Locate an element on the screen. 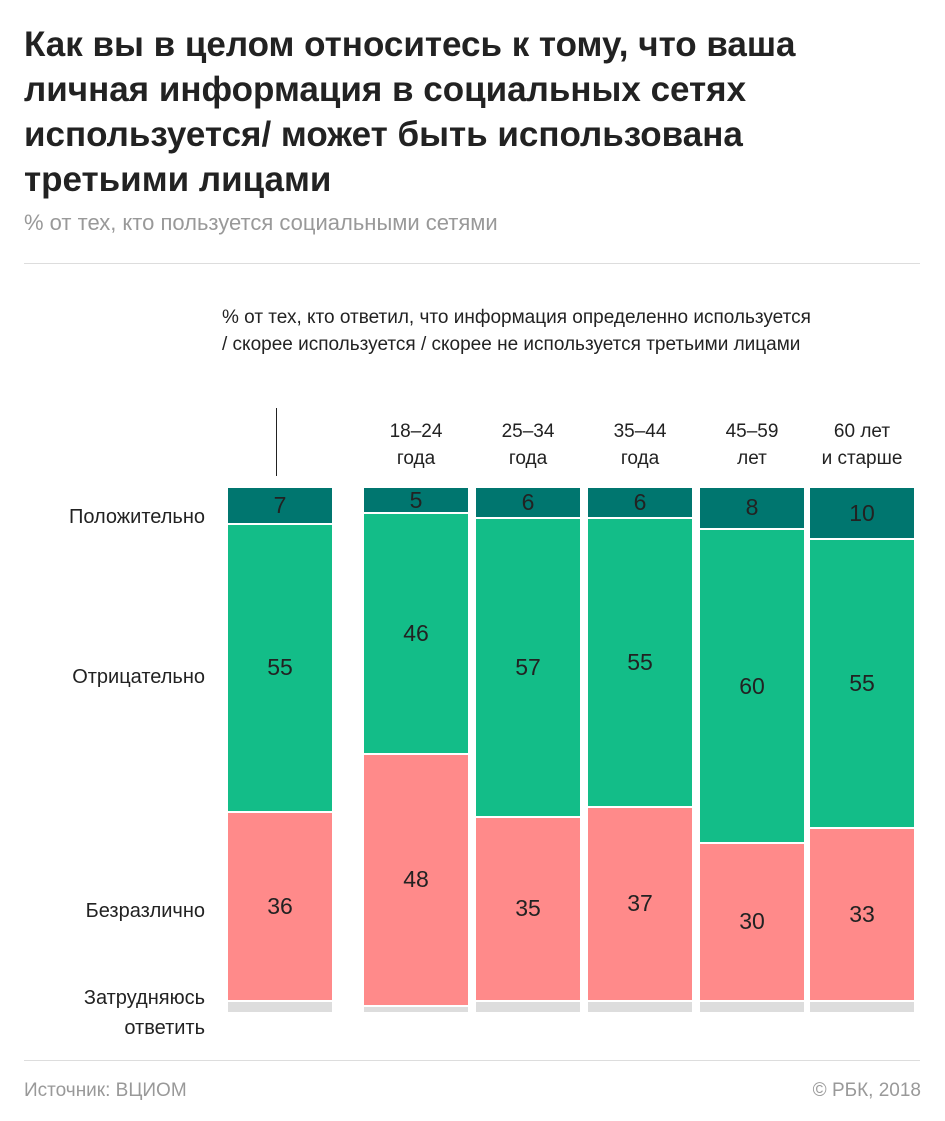 The image size is (945, 1121). bar-segment: 60 is located at coordinates (752, 687).